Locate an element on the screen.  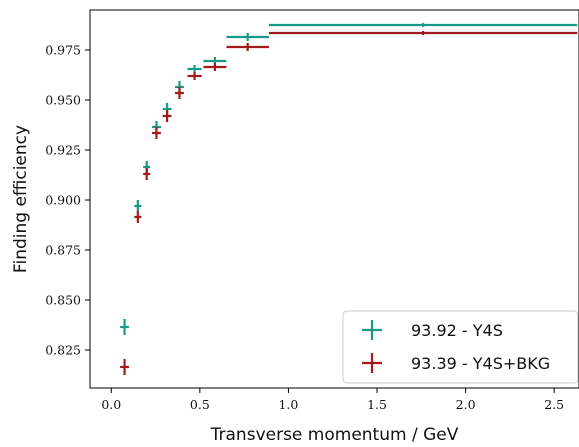
x-tick-label: 1.0 is located at coordinates (288, 404).